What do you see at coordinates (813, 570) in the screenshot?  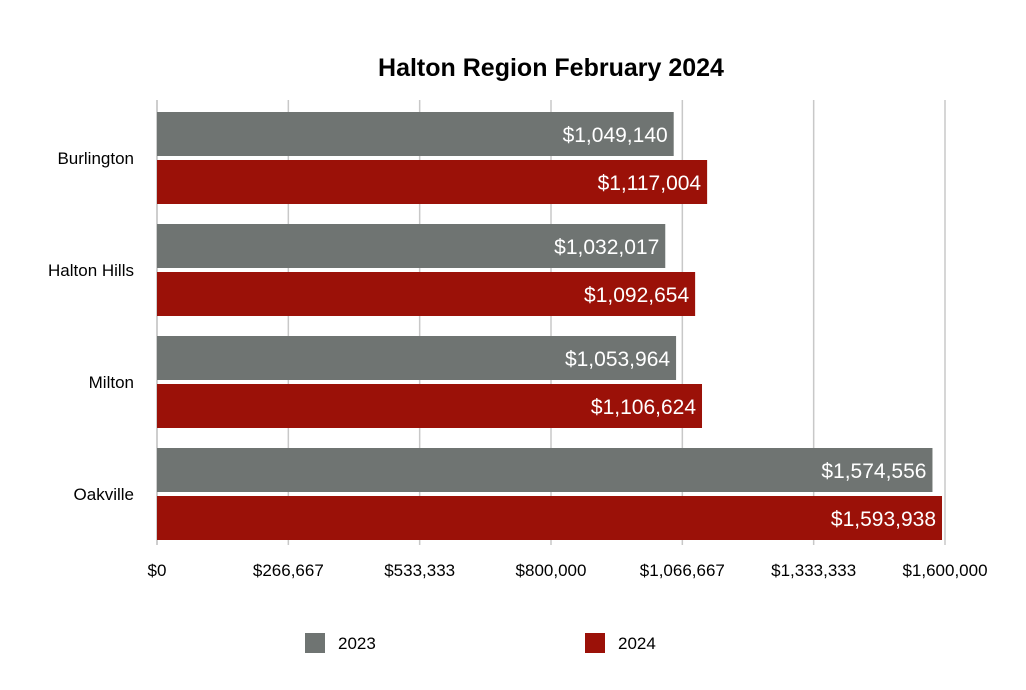 I see `x-tick-label: $1,333,333` at bounding box center [813, 570].